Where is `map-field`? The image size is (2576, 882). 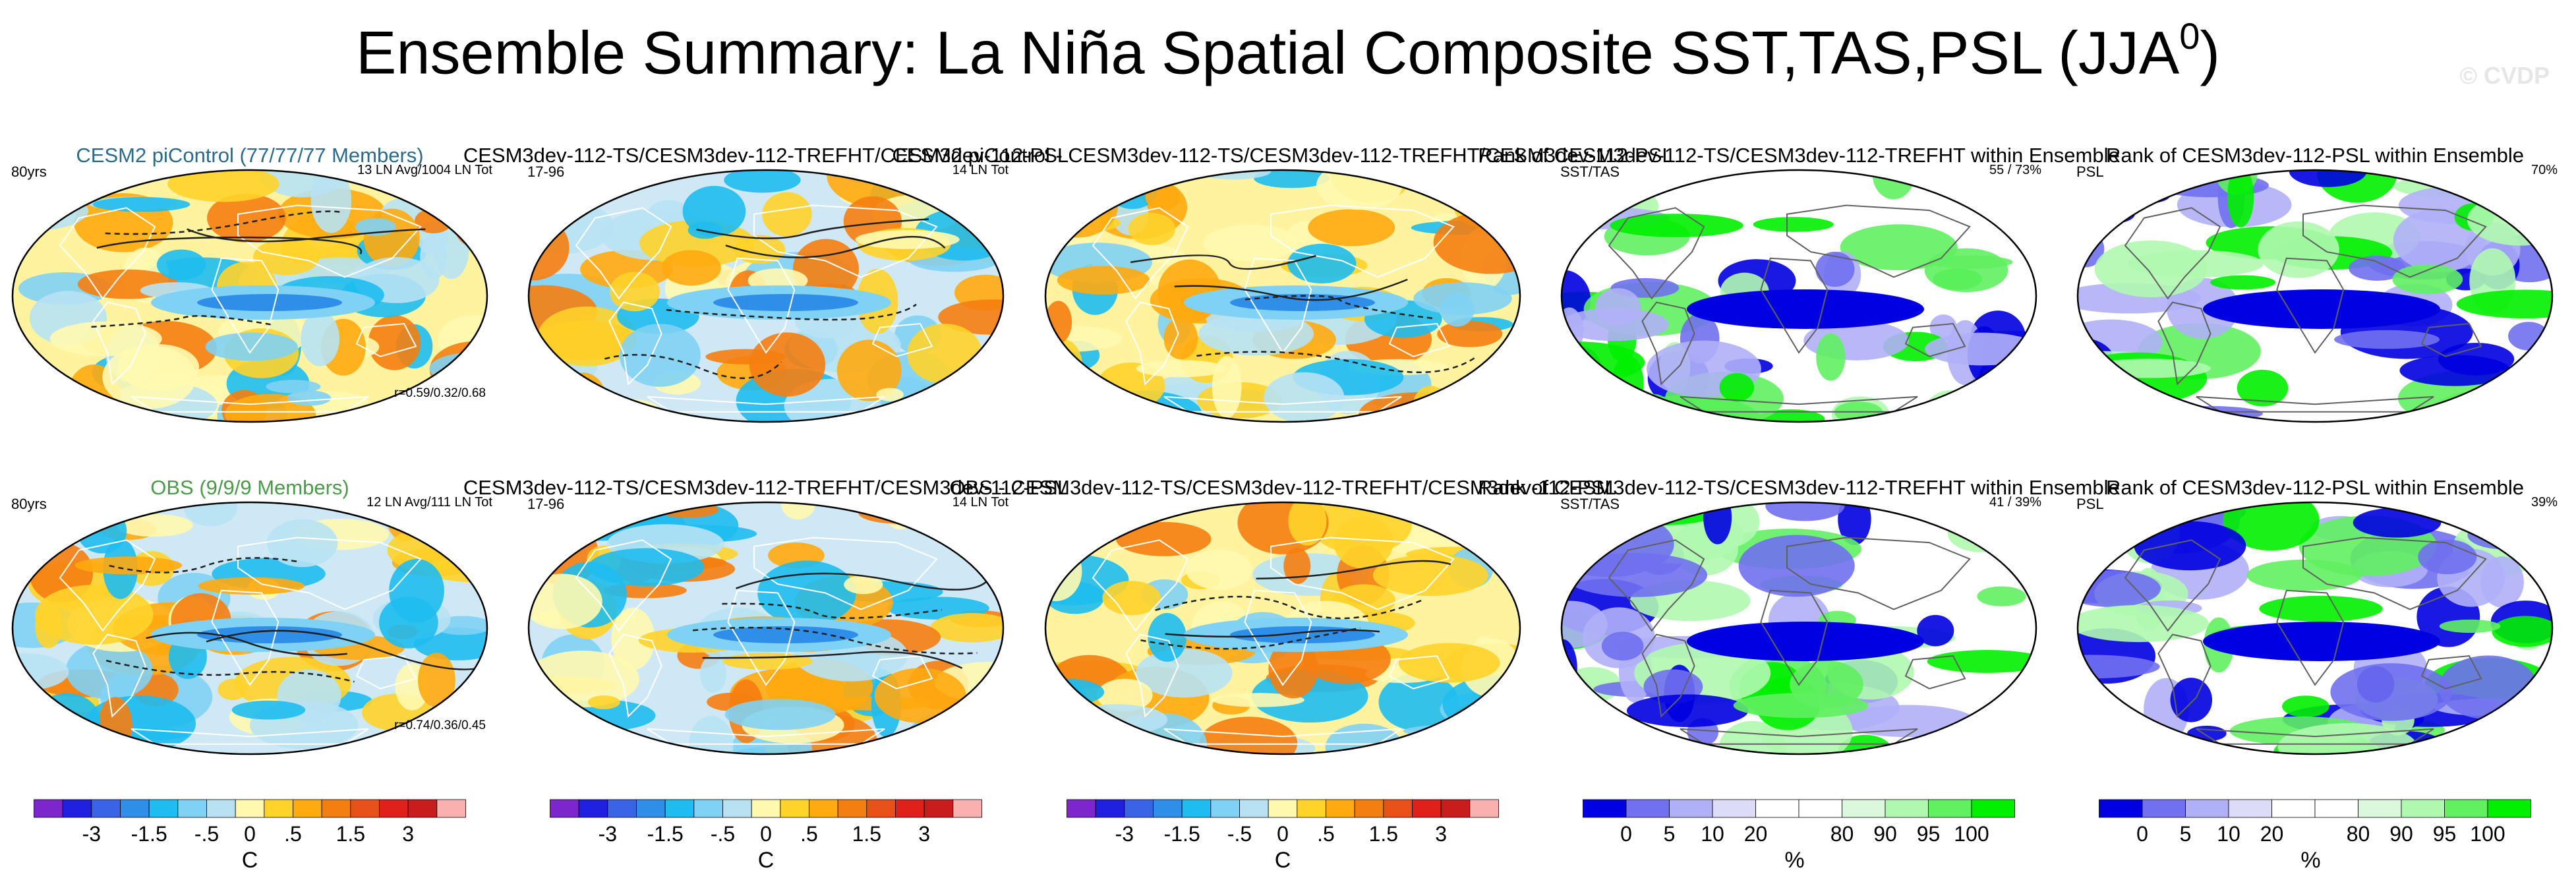 map-field is located at coordinates (766, 296).